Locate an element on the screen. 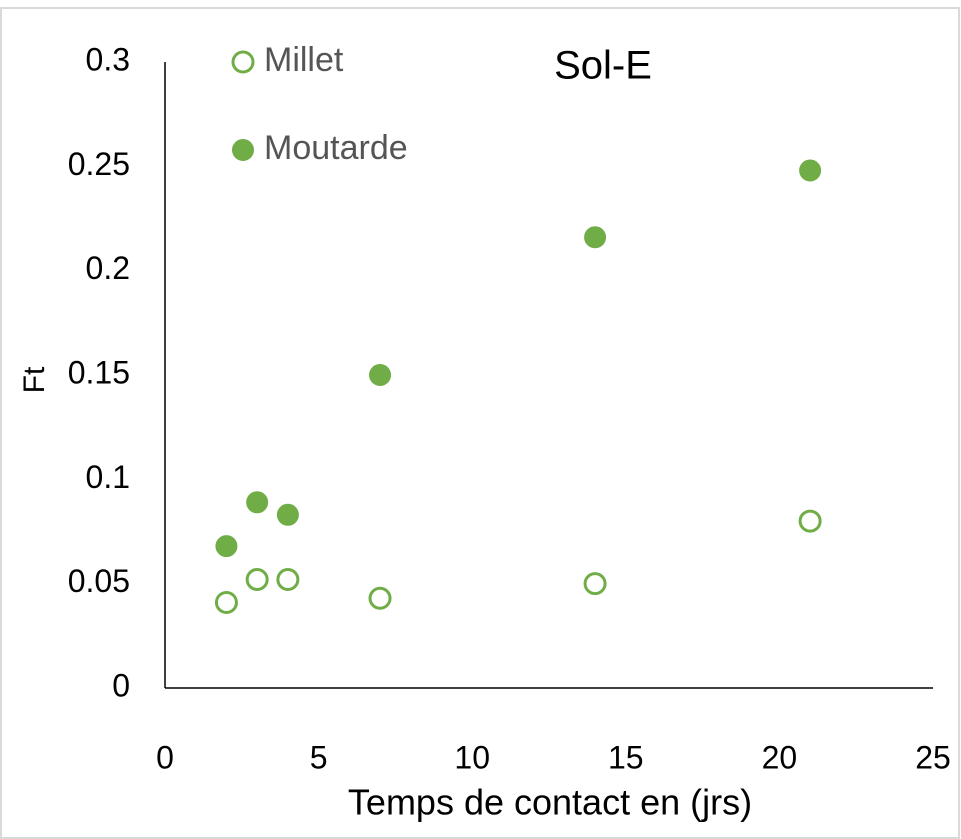 This screenshot has height=839, width=961. legend-label: Moutarde is located at coordinates (336, 148).